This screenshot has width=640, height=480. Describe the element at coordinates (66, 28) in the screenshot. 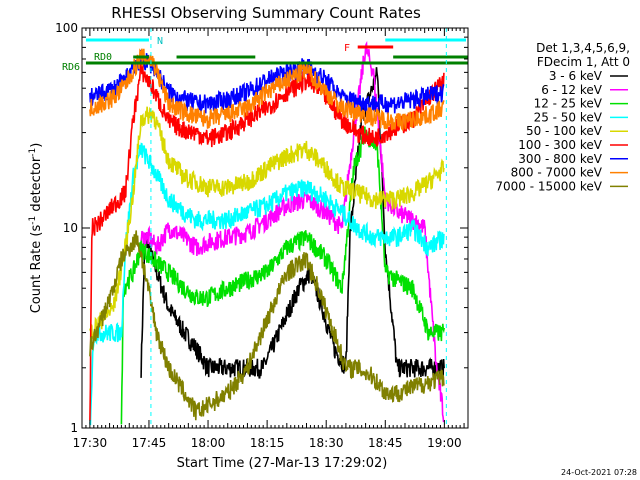

I see `y-tick-label: 100` at that location.